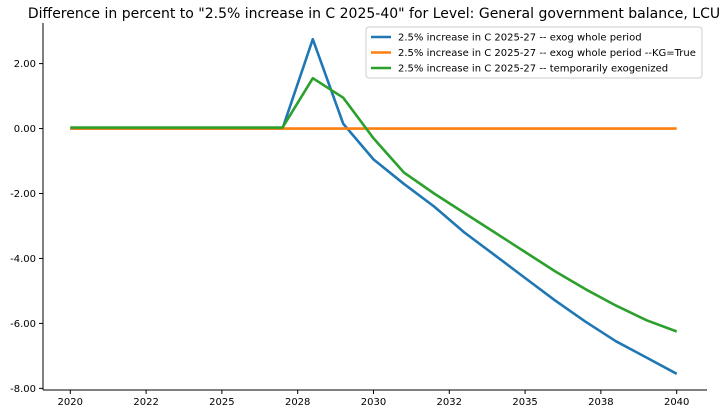 The height and width of the screenshot is (413, 728). What do you see at coordinates (23, 259) in the screenshot?
I see `y-tick-label: -4.00` at bounding box center [23, 259].